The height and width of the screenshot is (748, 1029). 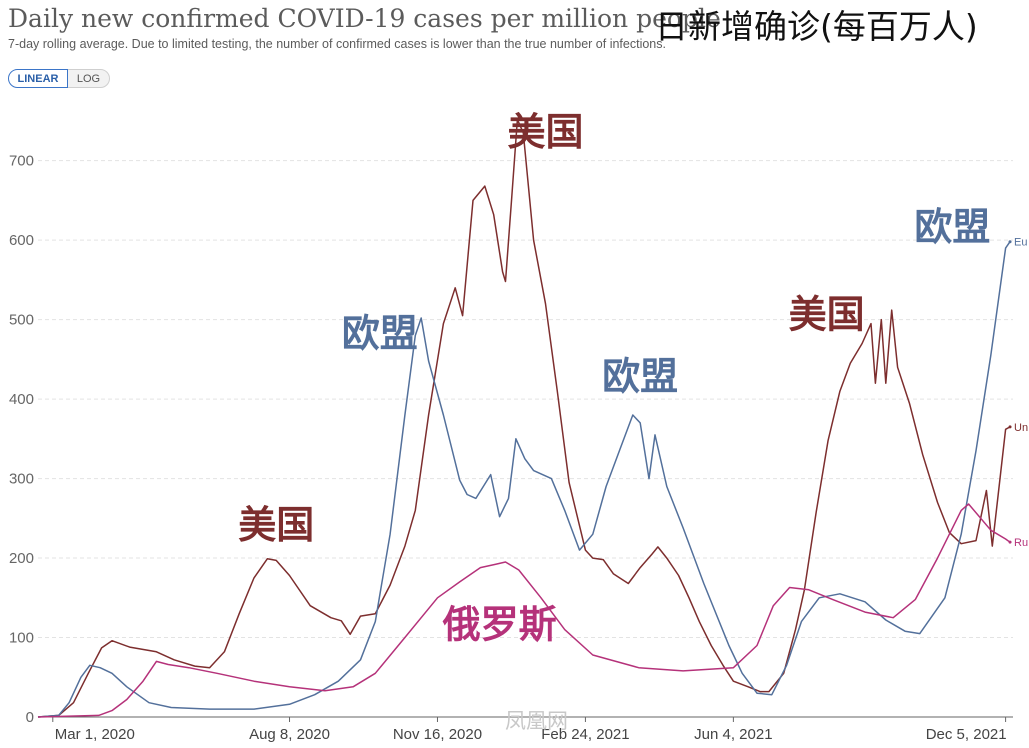 What do you see at coordinates (966, 734) in the screenshot?
I see `x-tick-label: Dec 5, 2021` at bounding box center [966, 734].